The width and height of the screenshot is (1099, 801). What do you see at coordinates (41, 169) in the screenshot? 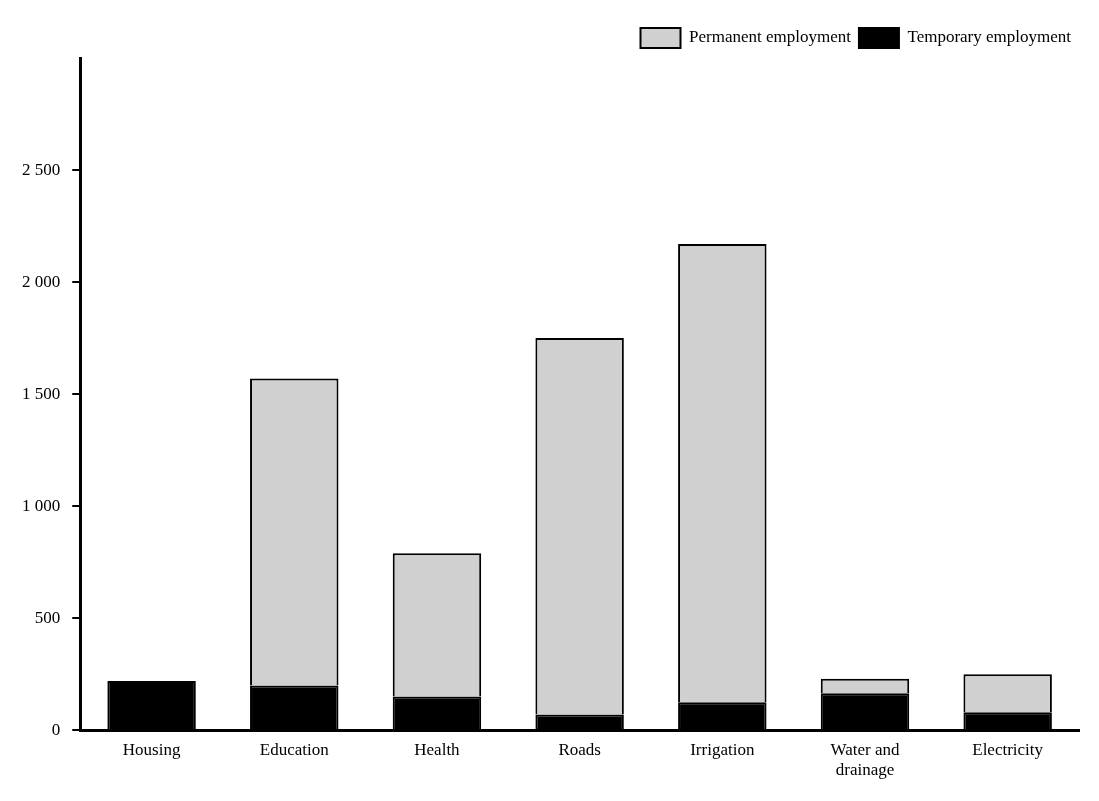
I see `y-tick-label: 2 500` at bounding box center [41, 169].